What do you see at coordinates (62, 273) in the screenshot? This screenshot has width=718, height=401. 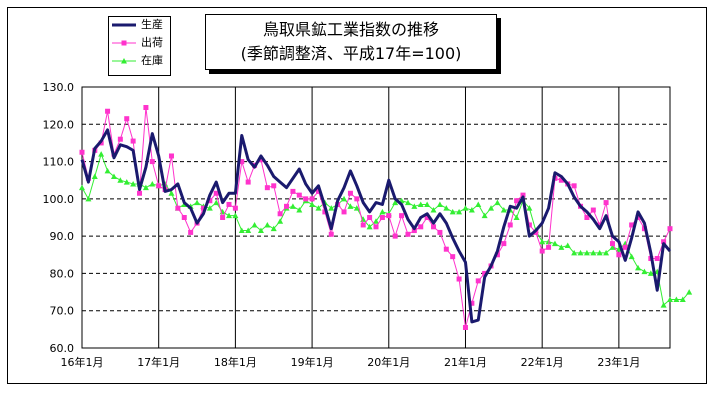 I see `y-tick-label: 80.0` at bounding box center [62, 273].